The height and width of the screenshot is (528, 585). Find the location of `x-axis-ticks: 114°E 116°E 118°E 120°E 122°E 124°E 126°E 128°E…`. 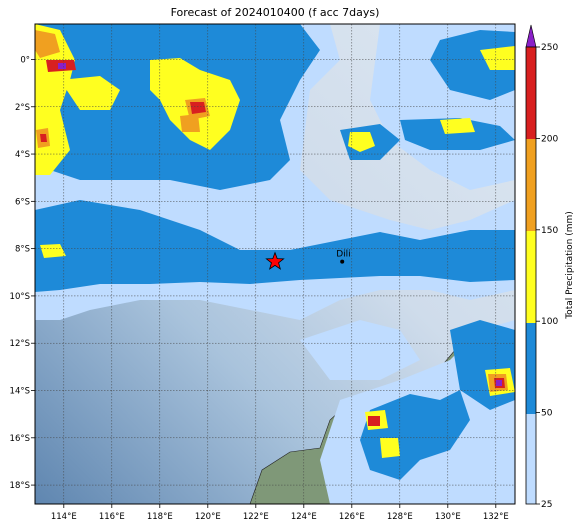

x-axis-ticks: 114°E 116°E 118°E 120°E 122°E 124°E 126°E 128°E… is located at coordinates (280, 513).